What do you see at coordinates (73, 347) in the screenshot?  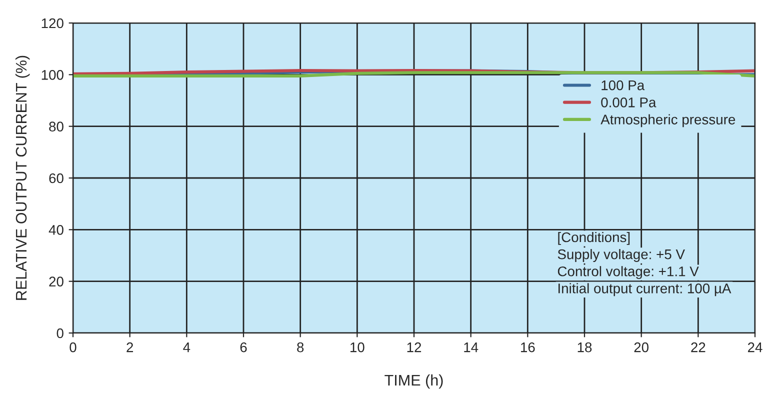 I see `x-tick-label: 0` at bounding box center [73, 347].